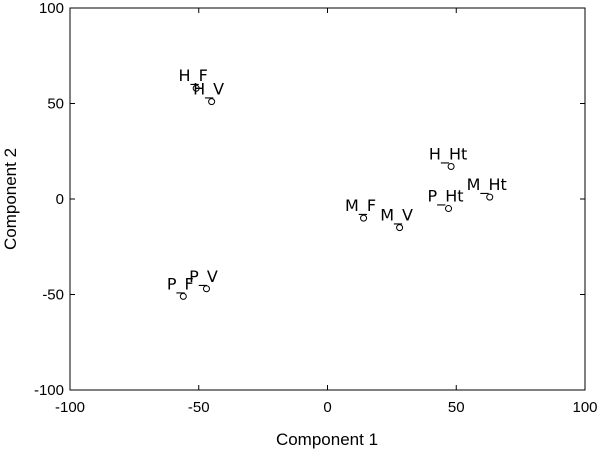 Image resolution: width=600 pixels, height=451 pixels. Describe the element at coordinates (456, 407) in the screenshot. I see `x-tick-label: 50` at that location.